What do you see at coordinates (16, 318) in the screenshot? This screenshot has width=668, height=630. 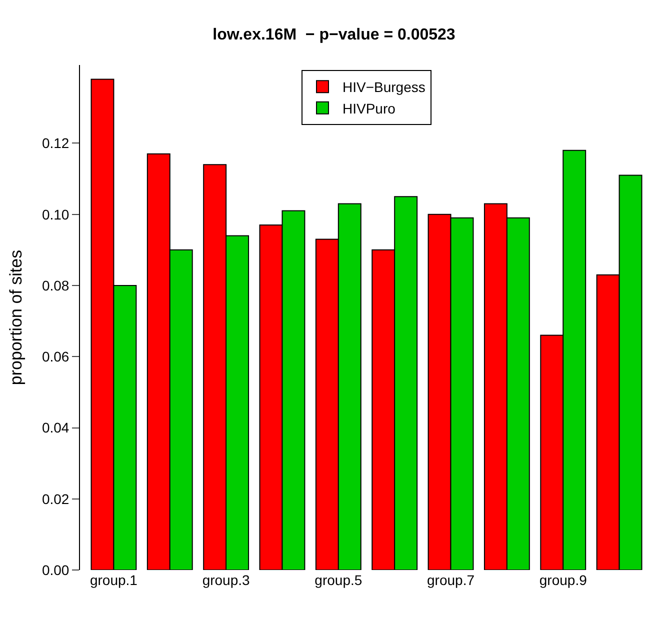 I see `y-axis-title: proportion of sites` at bounding box center [16, 318].